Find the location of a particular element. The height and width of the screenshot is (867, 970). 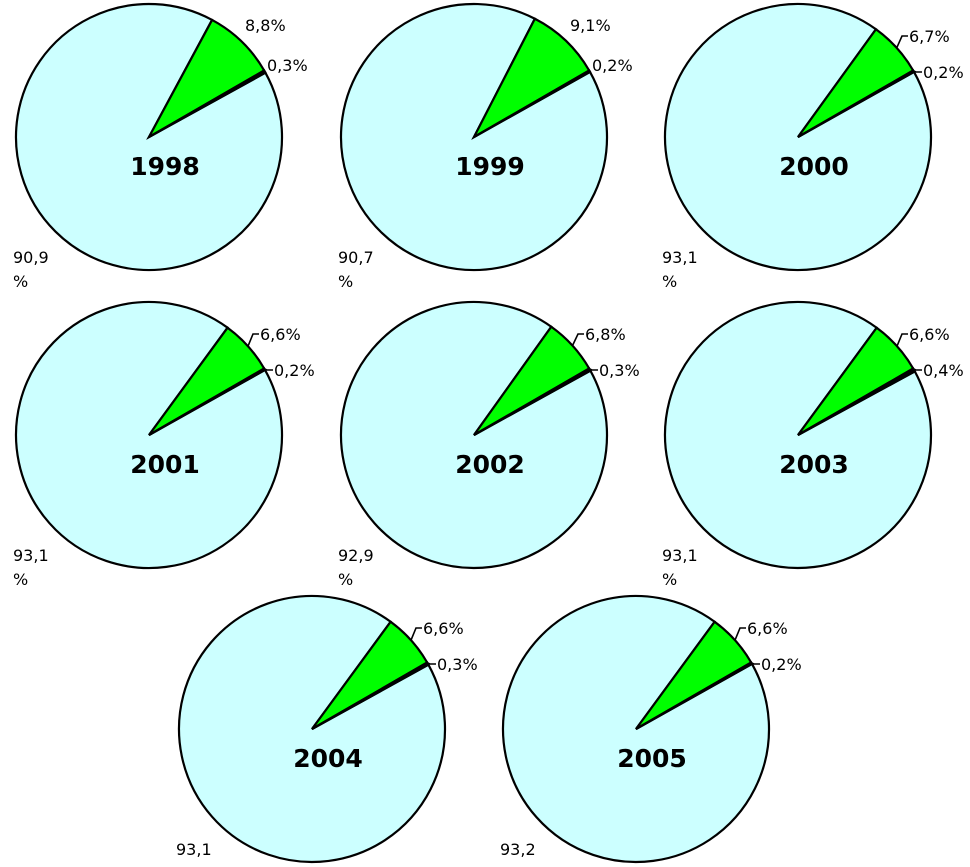

pie-label-main: 90,9% is located at coordinates (31, 269).